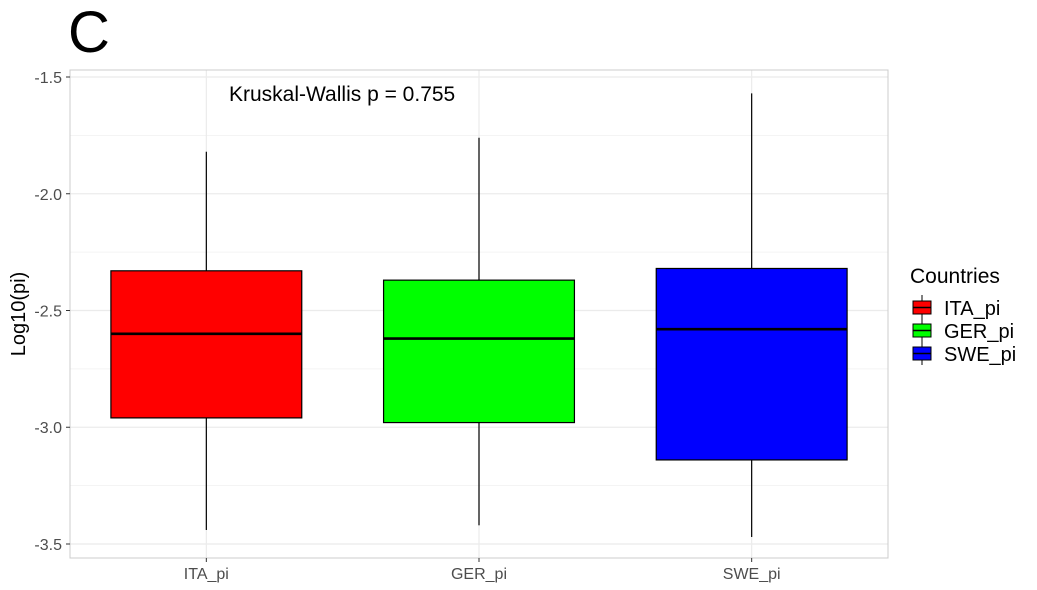  What do you see at coordinates (89, 32) in the screenshot?
I see `panel-label: C` at bounding box center [89, 32].